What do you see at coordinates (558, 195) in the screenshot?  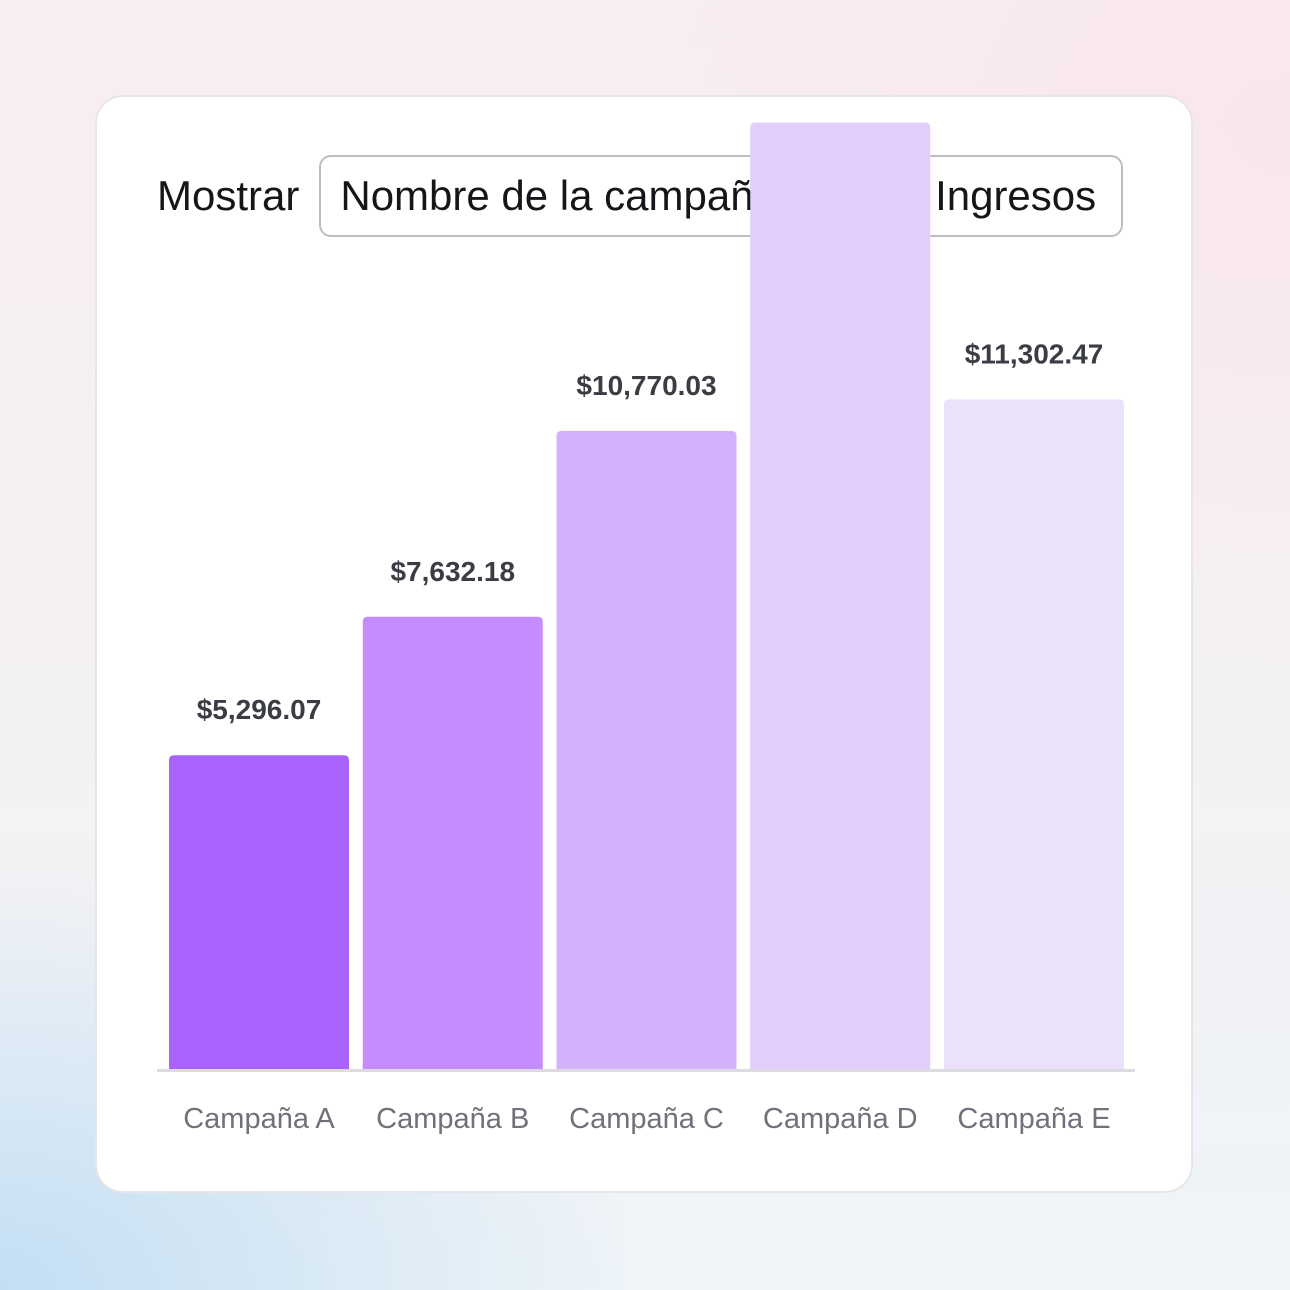 I see `field-select-value: Nombre de la campaña` at bounding box center [558, 195].